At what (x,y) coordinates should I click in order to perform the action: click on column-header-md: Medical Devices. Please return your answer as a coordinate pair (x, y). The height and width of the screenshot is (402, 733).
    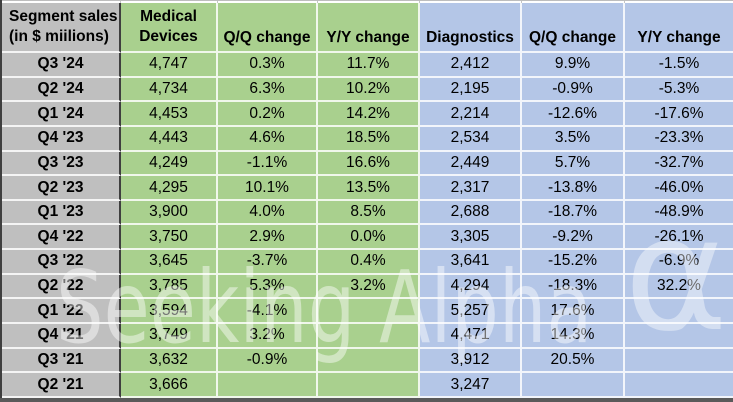
    Looking at the image, I should click on (169, 28).